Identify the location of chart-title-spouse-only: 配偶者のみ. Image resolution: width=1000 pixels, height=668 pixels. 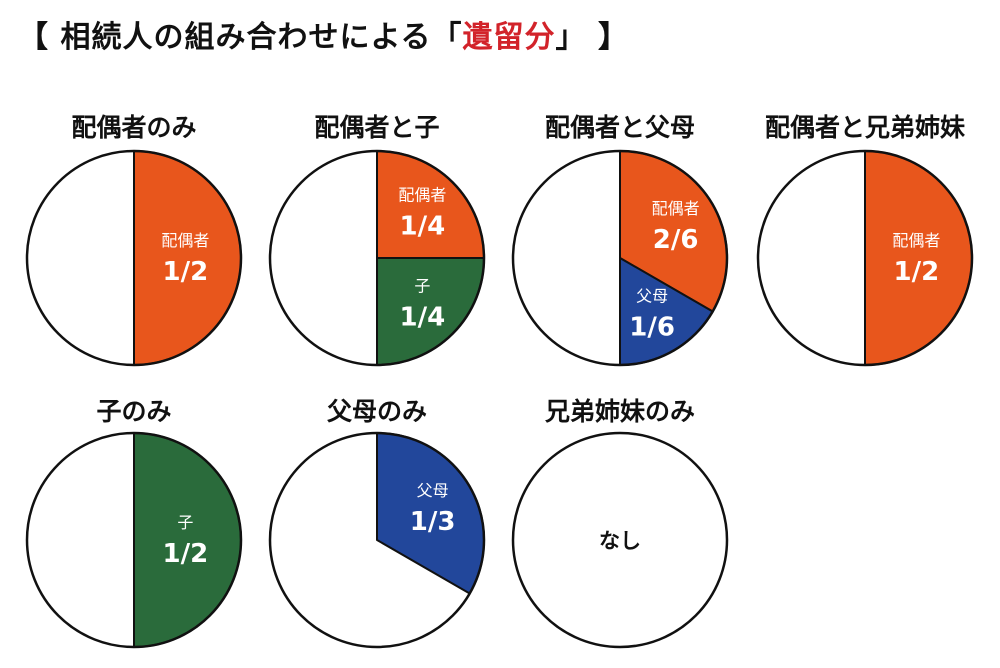
(134, 127).